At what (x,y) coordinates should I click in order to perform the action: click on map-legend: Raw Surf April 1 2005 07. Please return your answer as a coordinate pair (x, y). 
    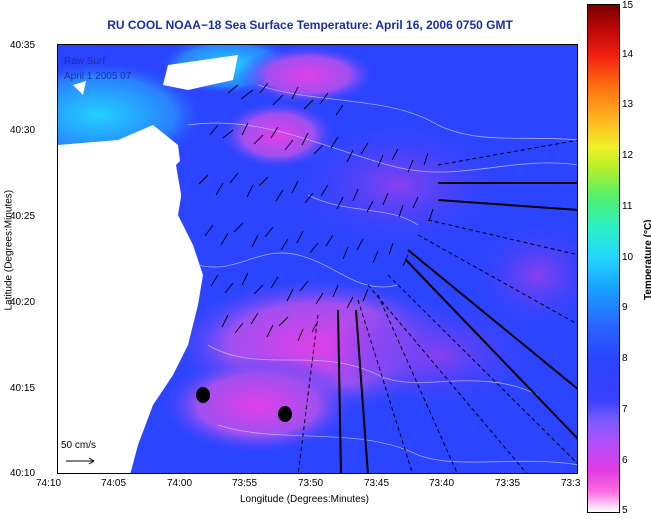
    Looking at the image, I should click on (97, 69).